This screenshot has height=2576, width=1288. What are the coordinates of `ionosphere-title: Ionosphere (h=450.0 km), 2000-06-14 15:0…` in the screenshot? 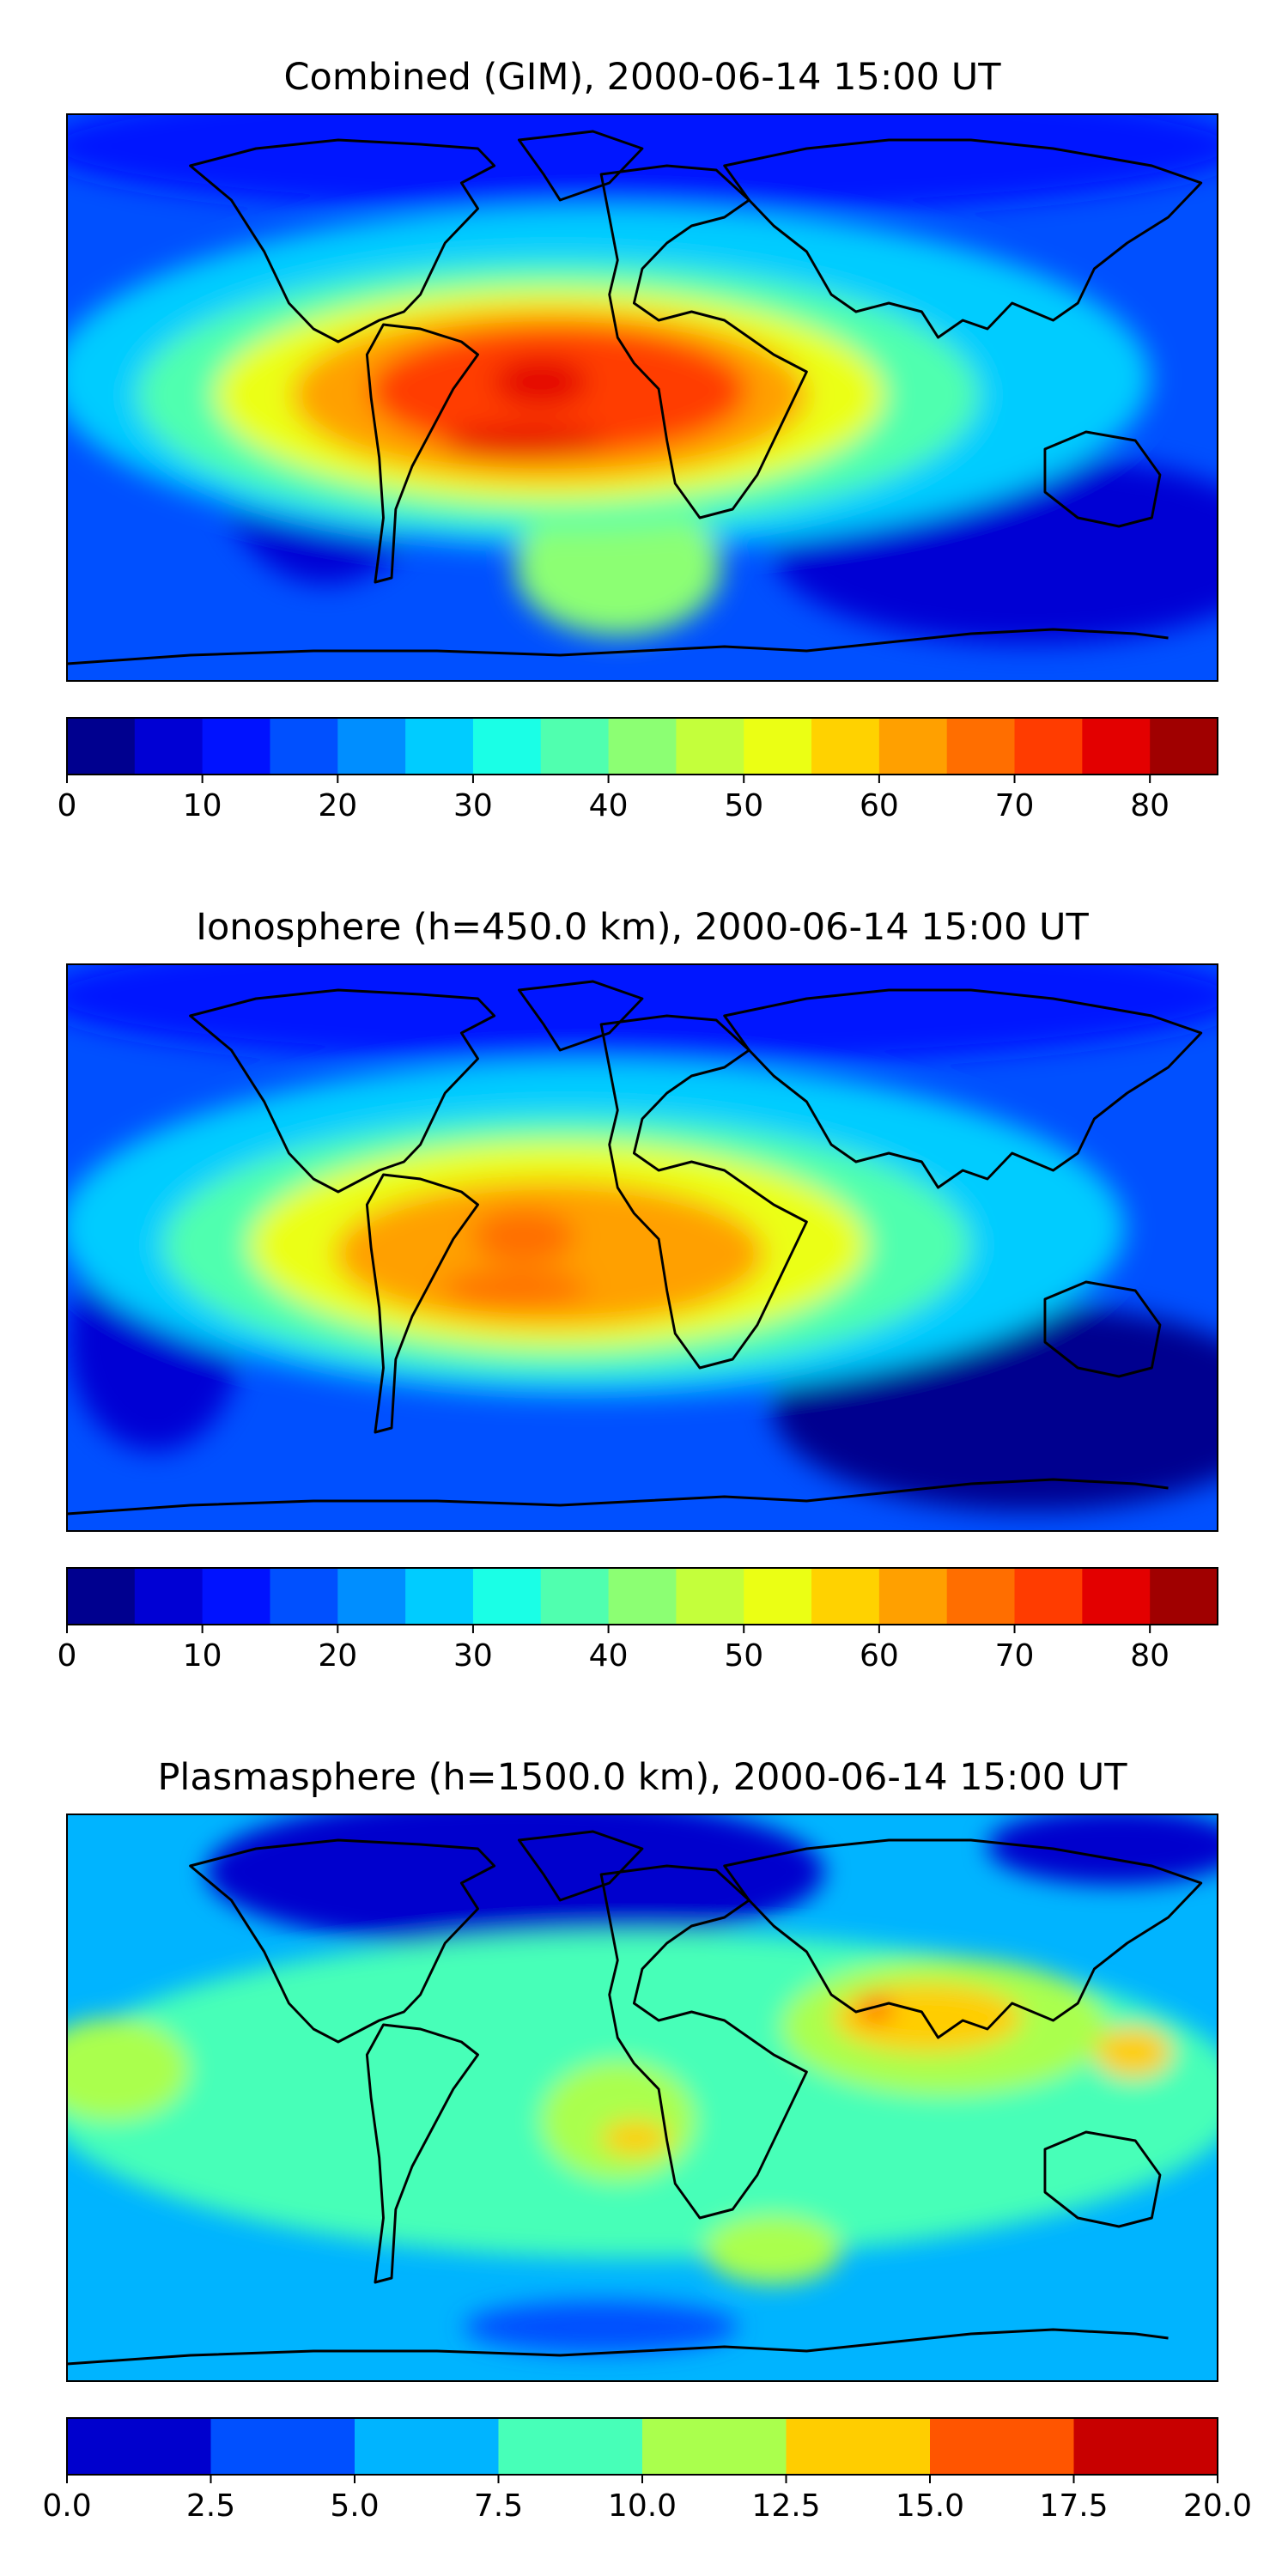 It's located at (642, 928).